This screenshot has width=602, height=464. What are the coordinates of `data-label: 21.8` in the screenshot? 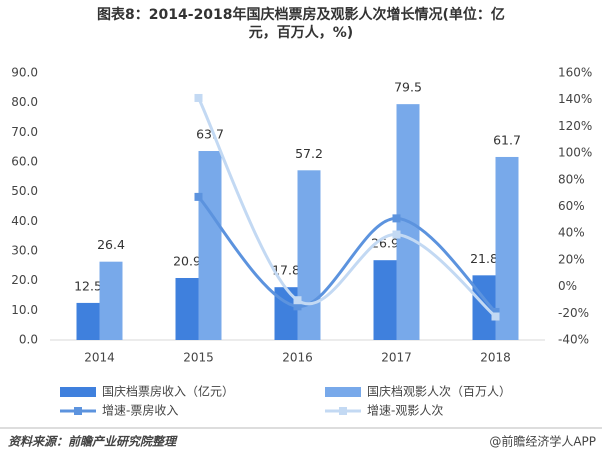 It's located at (484, 258).